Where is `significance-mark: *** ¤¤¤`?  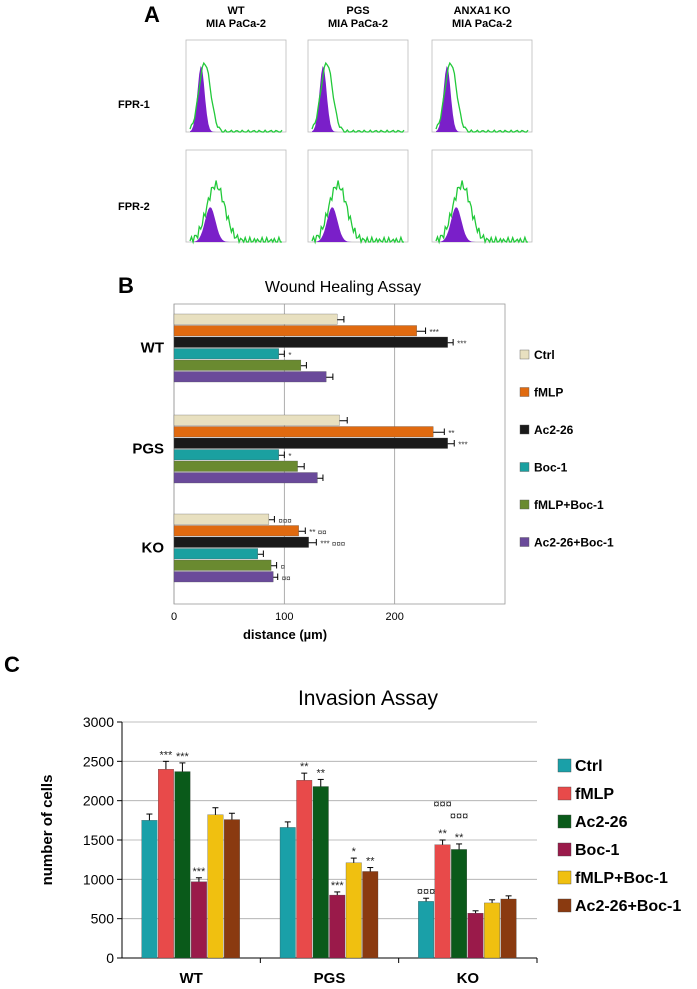 significance-mark: *** ¤¤¤ is located at coordinates (332, 544).